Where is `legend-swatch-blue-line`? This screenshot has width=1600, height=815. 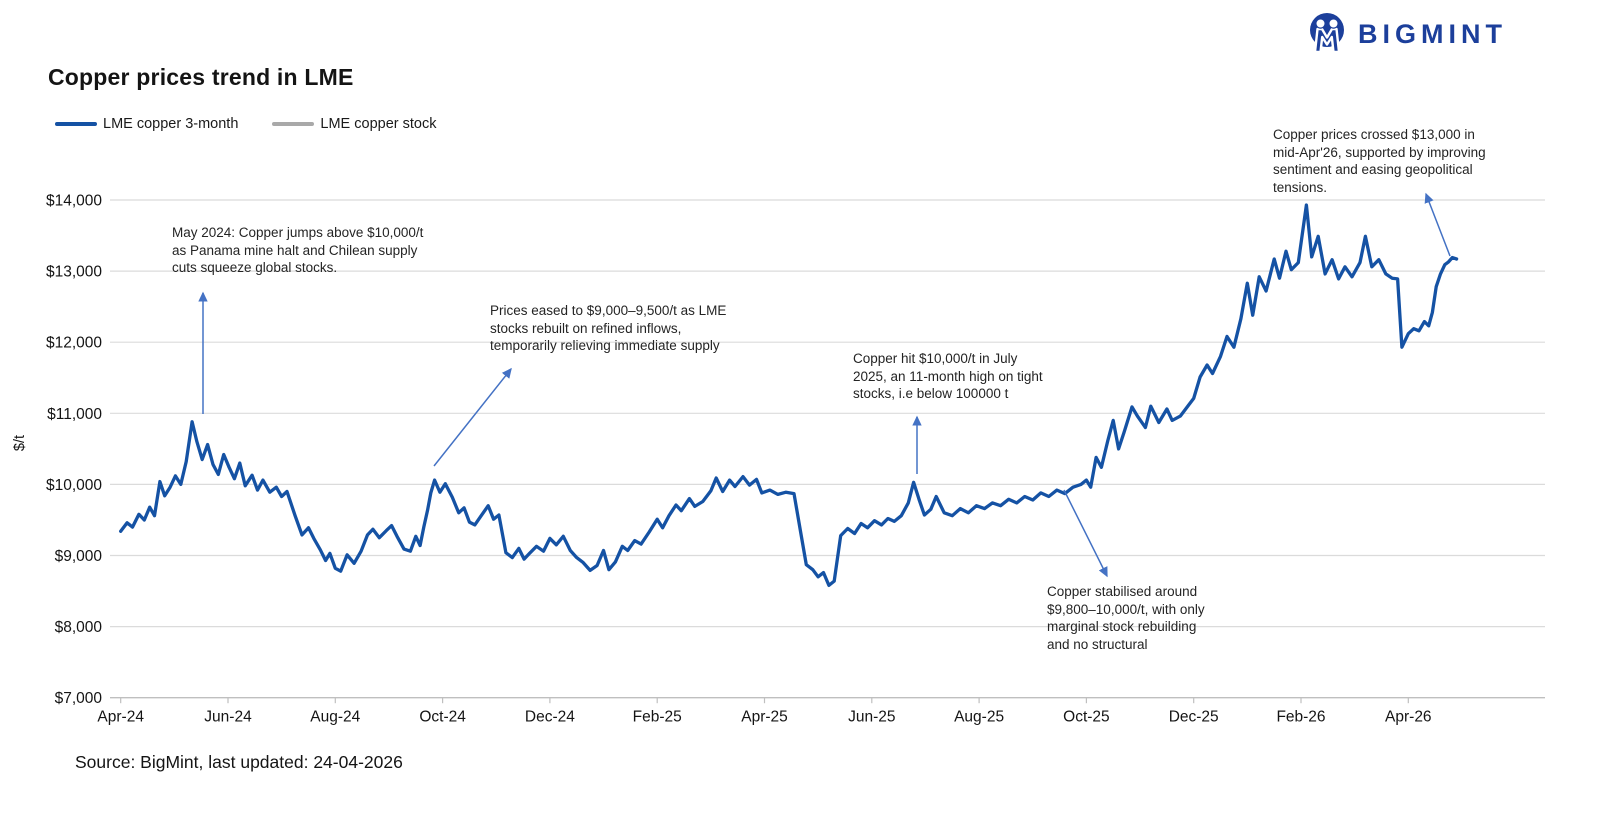
legend-swatch-blue-line is located at coordinates (76, 124).